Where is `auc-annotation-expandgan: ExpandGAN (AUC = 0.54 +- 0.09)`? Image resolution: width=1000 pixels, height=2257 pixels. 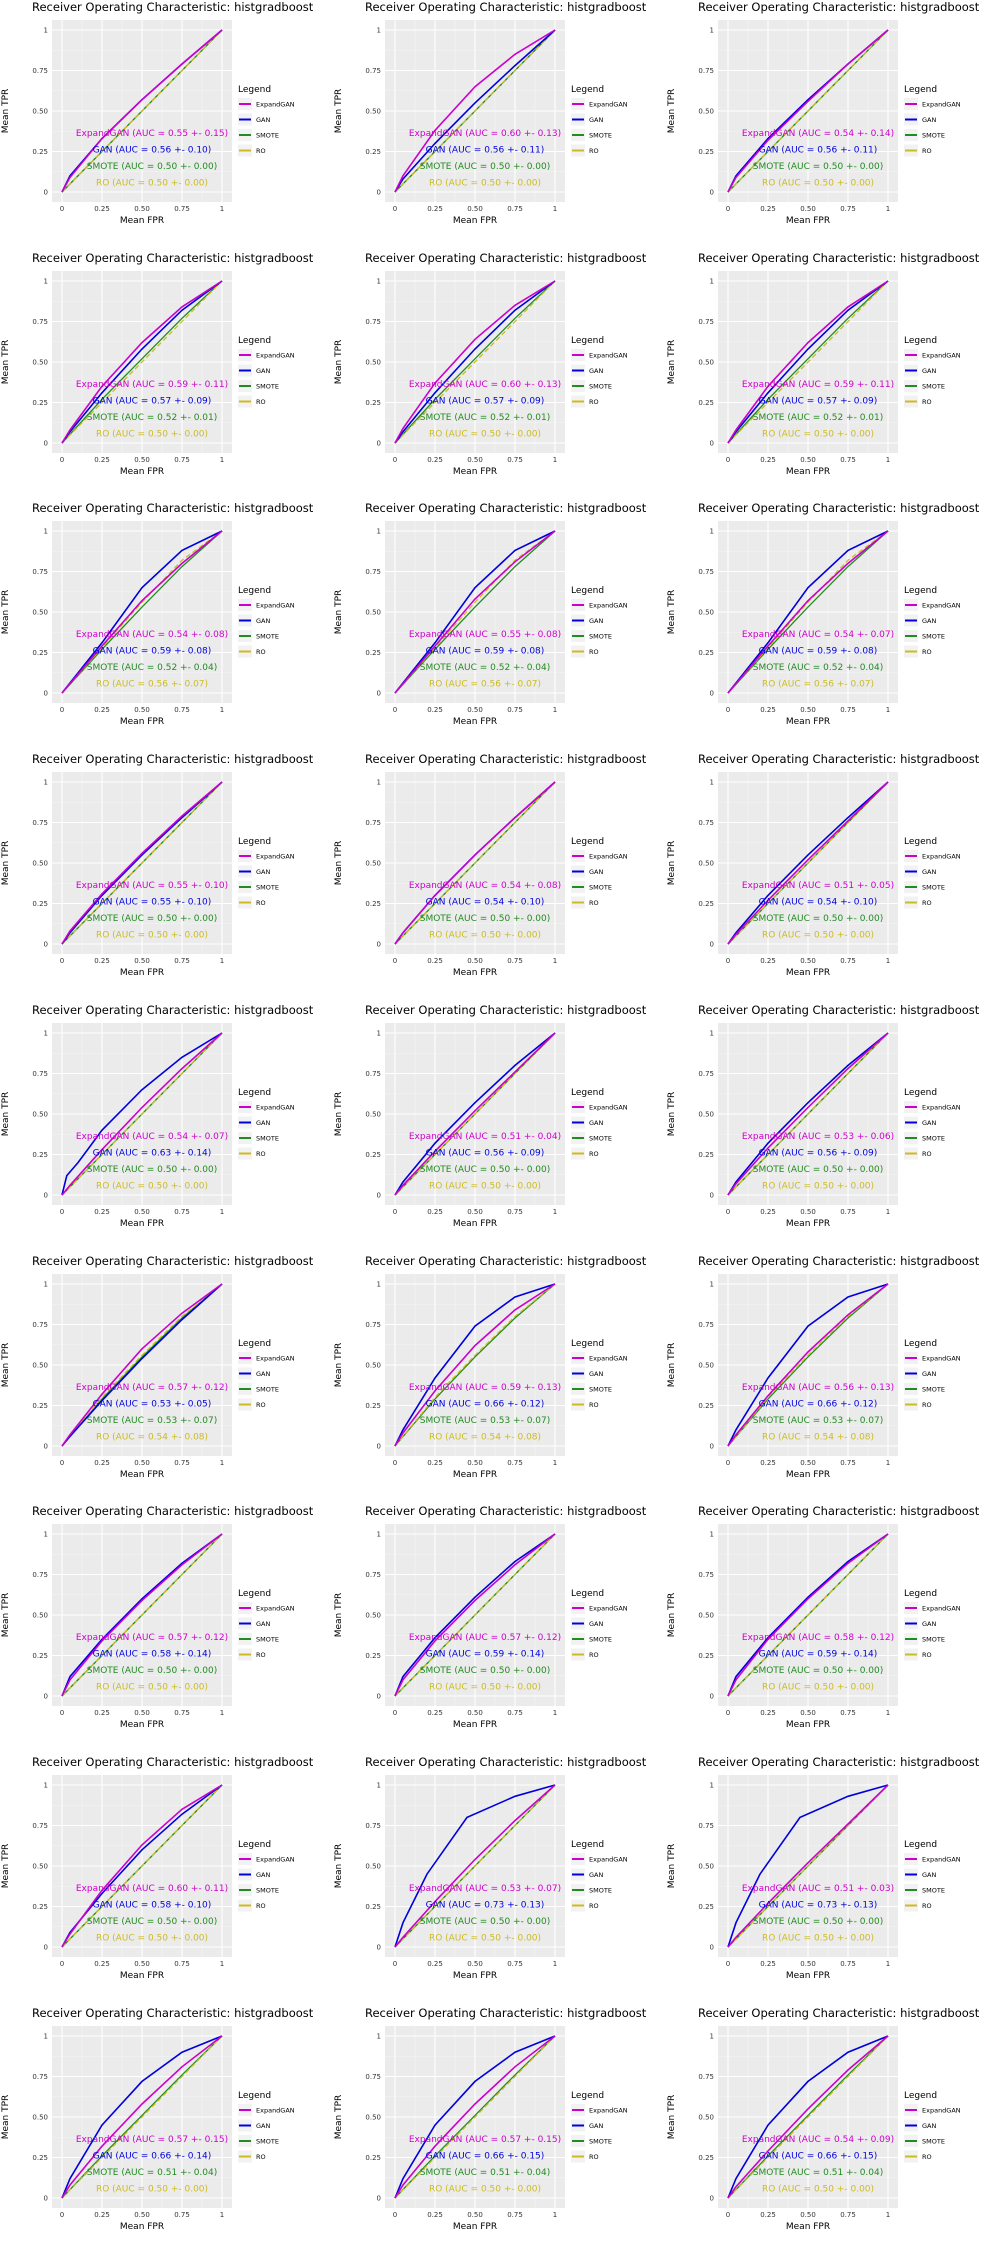
auc-annotation-expandgan: ExpandGAN (AUC = 0.54 +- 0.09) is located at coordinates (818, 2140).